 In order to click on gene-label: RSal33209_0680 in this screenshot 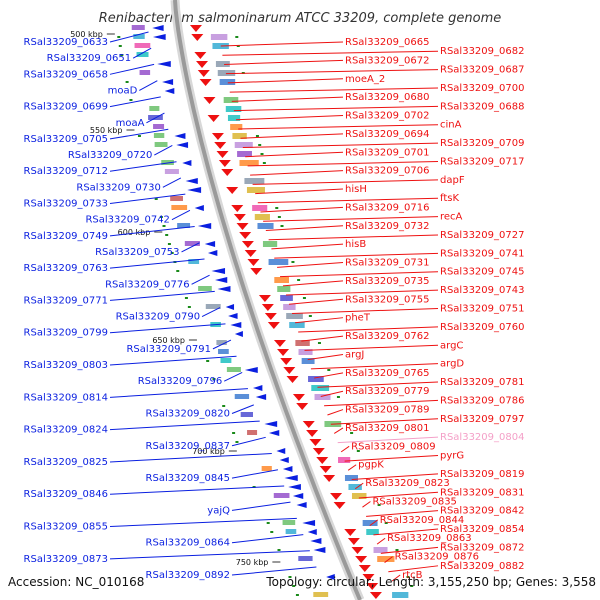, I will do `click(387, 97)`.